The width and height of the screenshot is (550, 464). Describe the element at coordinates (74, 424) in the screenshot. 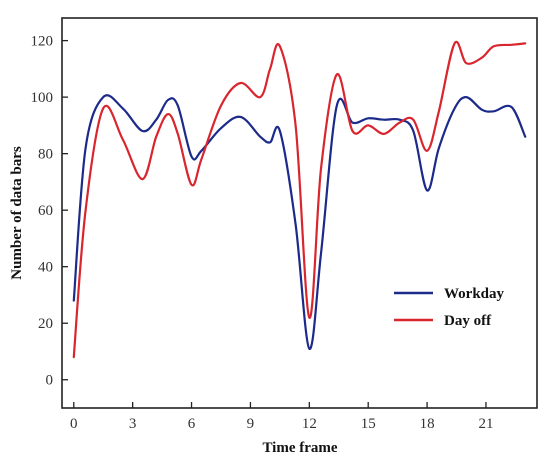

I see `x-tick-label: 0` at that location.